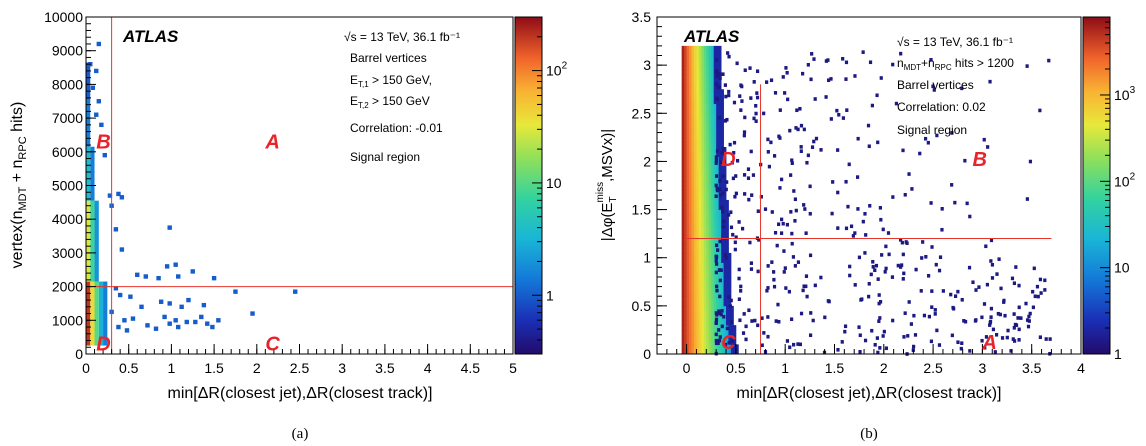 This screenshot has width=1146, height=446. What do you see at coordinates (67, 118) in the screenshot?
I see `y-tick-label: 7000` at bounding box center [67, 118].